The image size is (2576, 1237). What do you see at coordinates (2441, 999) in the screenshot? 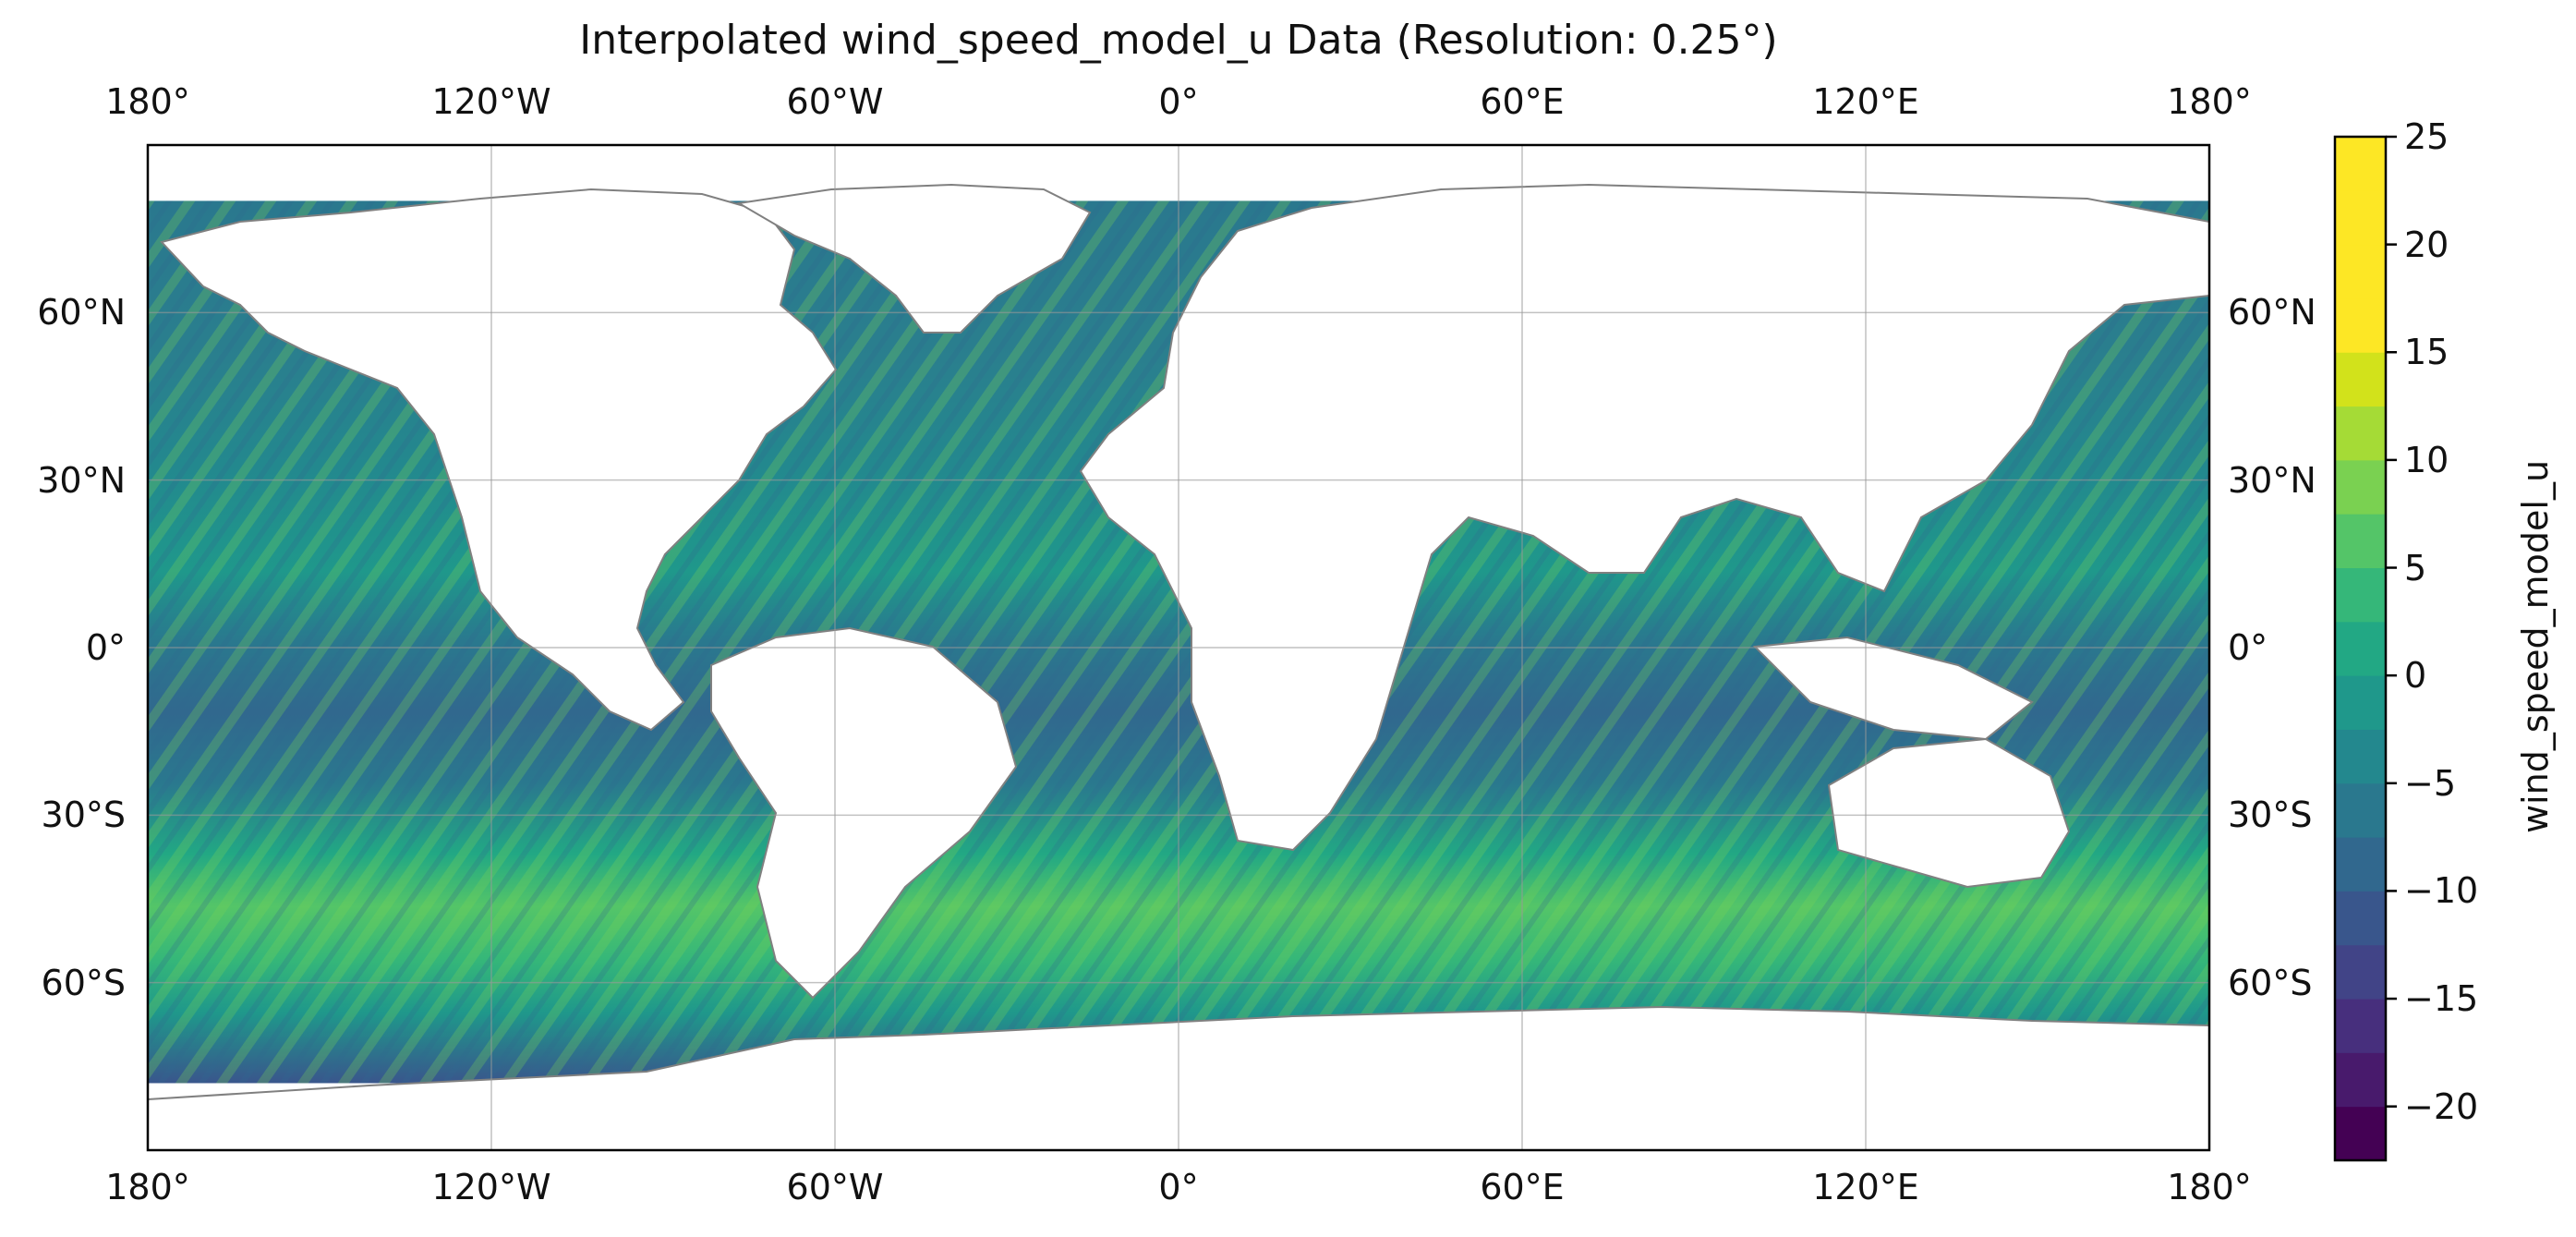
I see `colorbar-tick-label: −15` at bounding box center [2441, 999].